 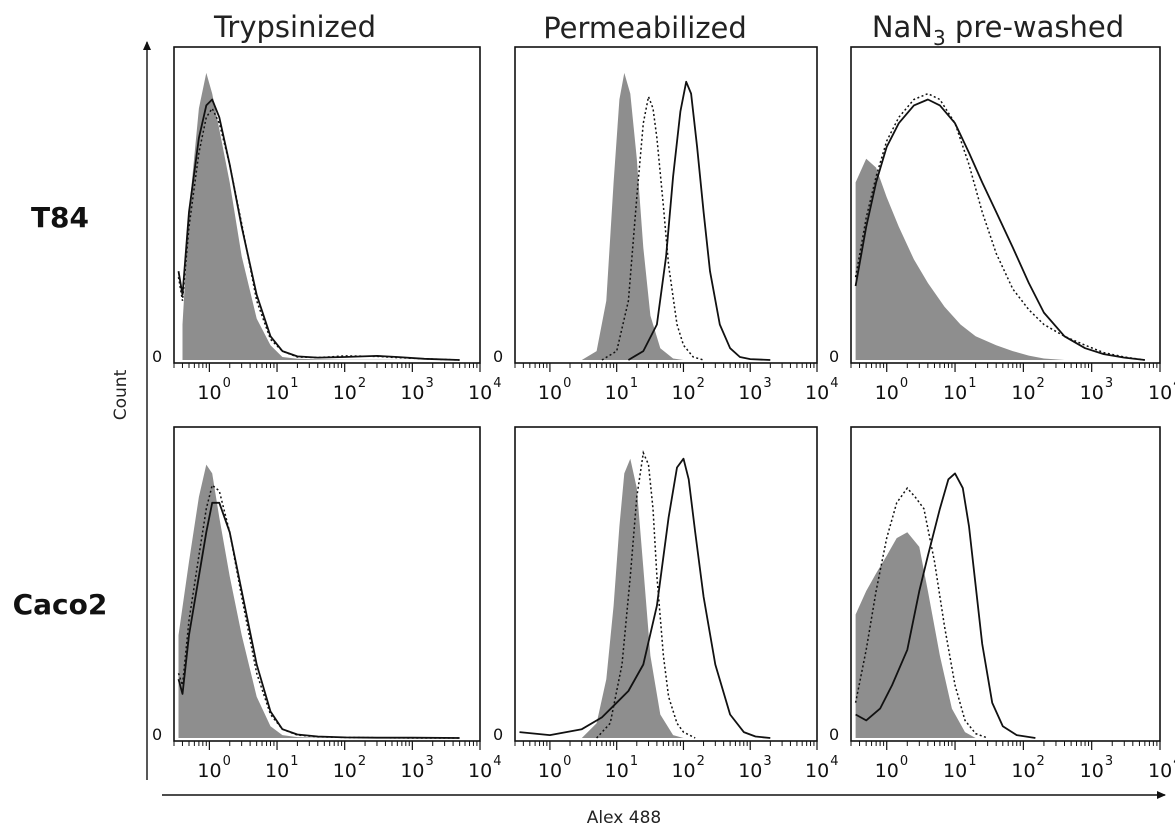 What do you see at coordinates (60, 217) in the screenshot?
I see `row-label-t84: T84` at bounding box center [60, 217].